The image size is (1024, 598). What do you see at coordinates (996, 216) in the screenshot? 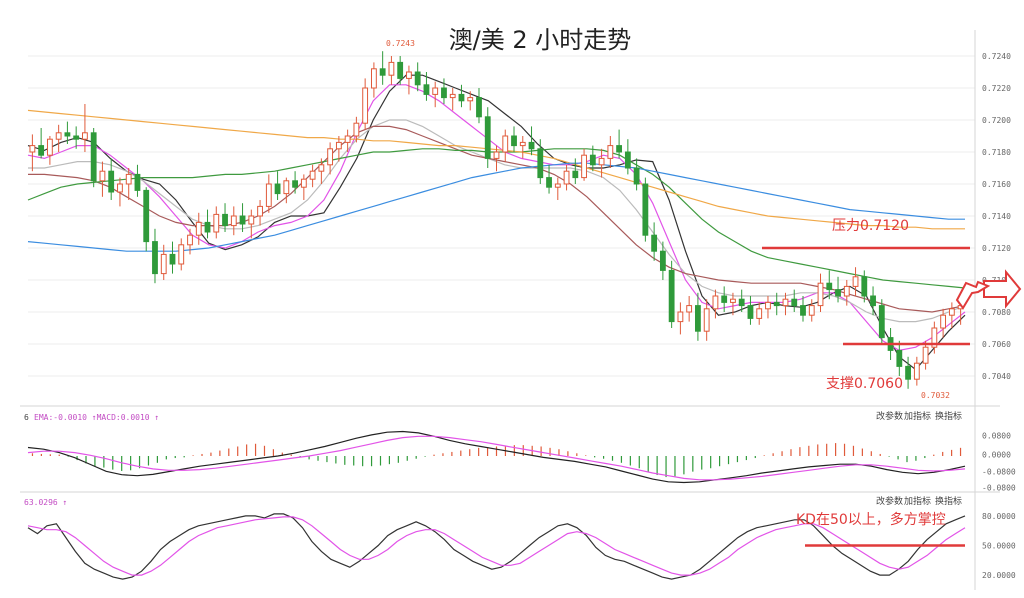
I see `y-tick-label: 0.7140` at bounding box center [996, 216].